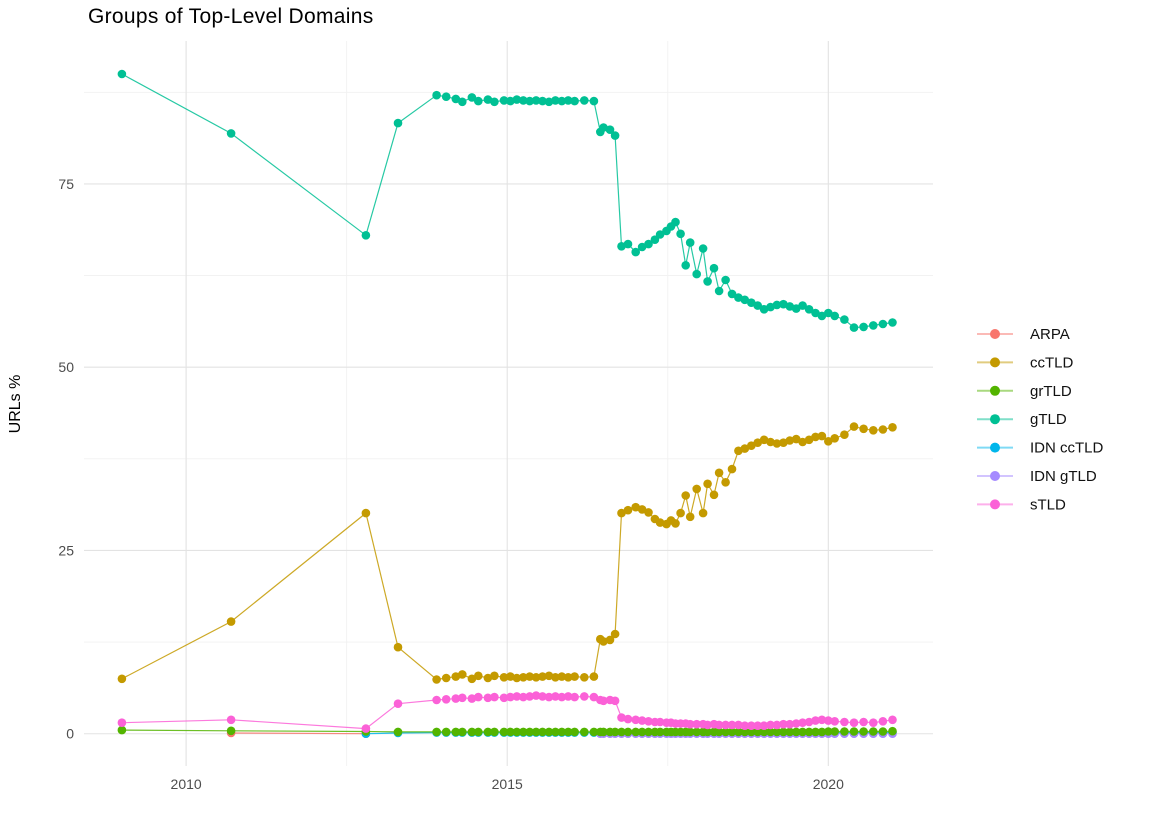  I want to click on legend-label: IDN gTLD, so click(1063, 476).